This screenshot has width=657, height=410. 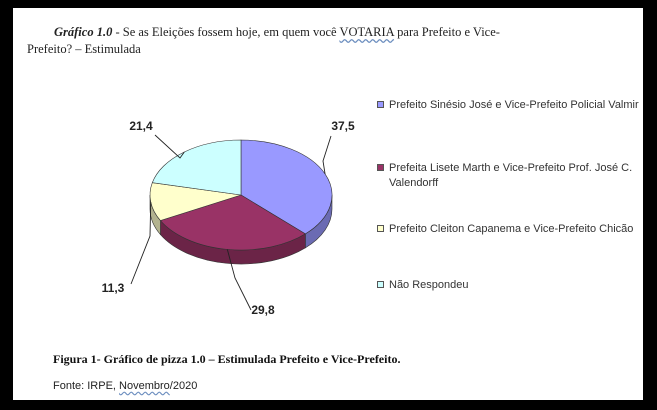 I want to click on source-month: Novembro, so click(x=144, y=386).